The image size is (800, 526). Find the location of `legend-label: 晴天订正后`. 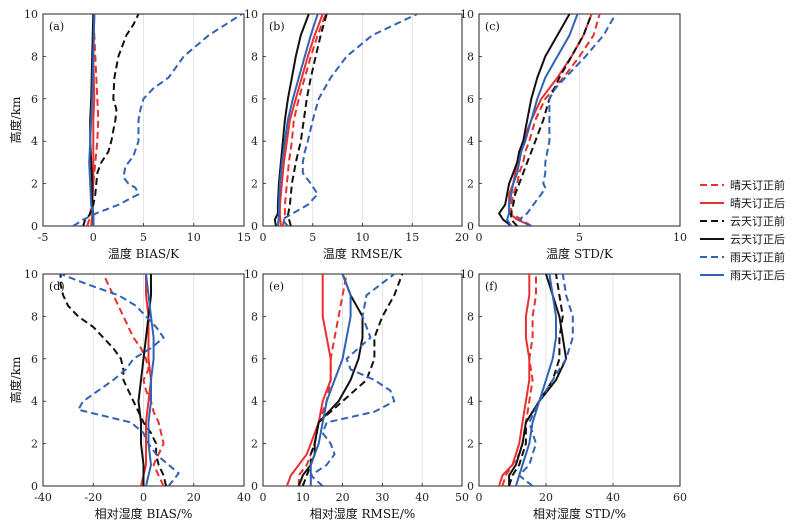

legend-label: 晴天订正后 is located at coordinates (757, 203).